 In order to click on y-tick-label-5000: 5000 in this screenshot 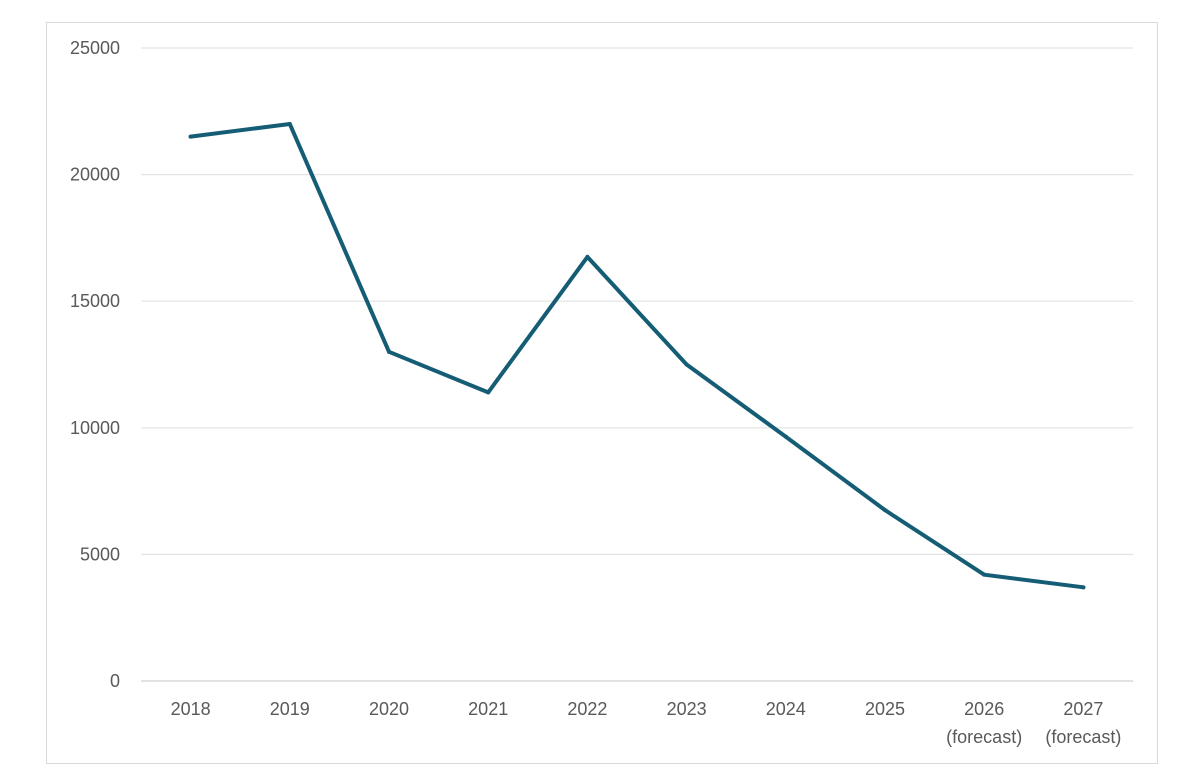, I will do `click(100, 554)`.